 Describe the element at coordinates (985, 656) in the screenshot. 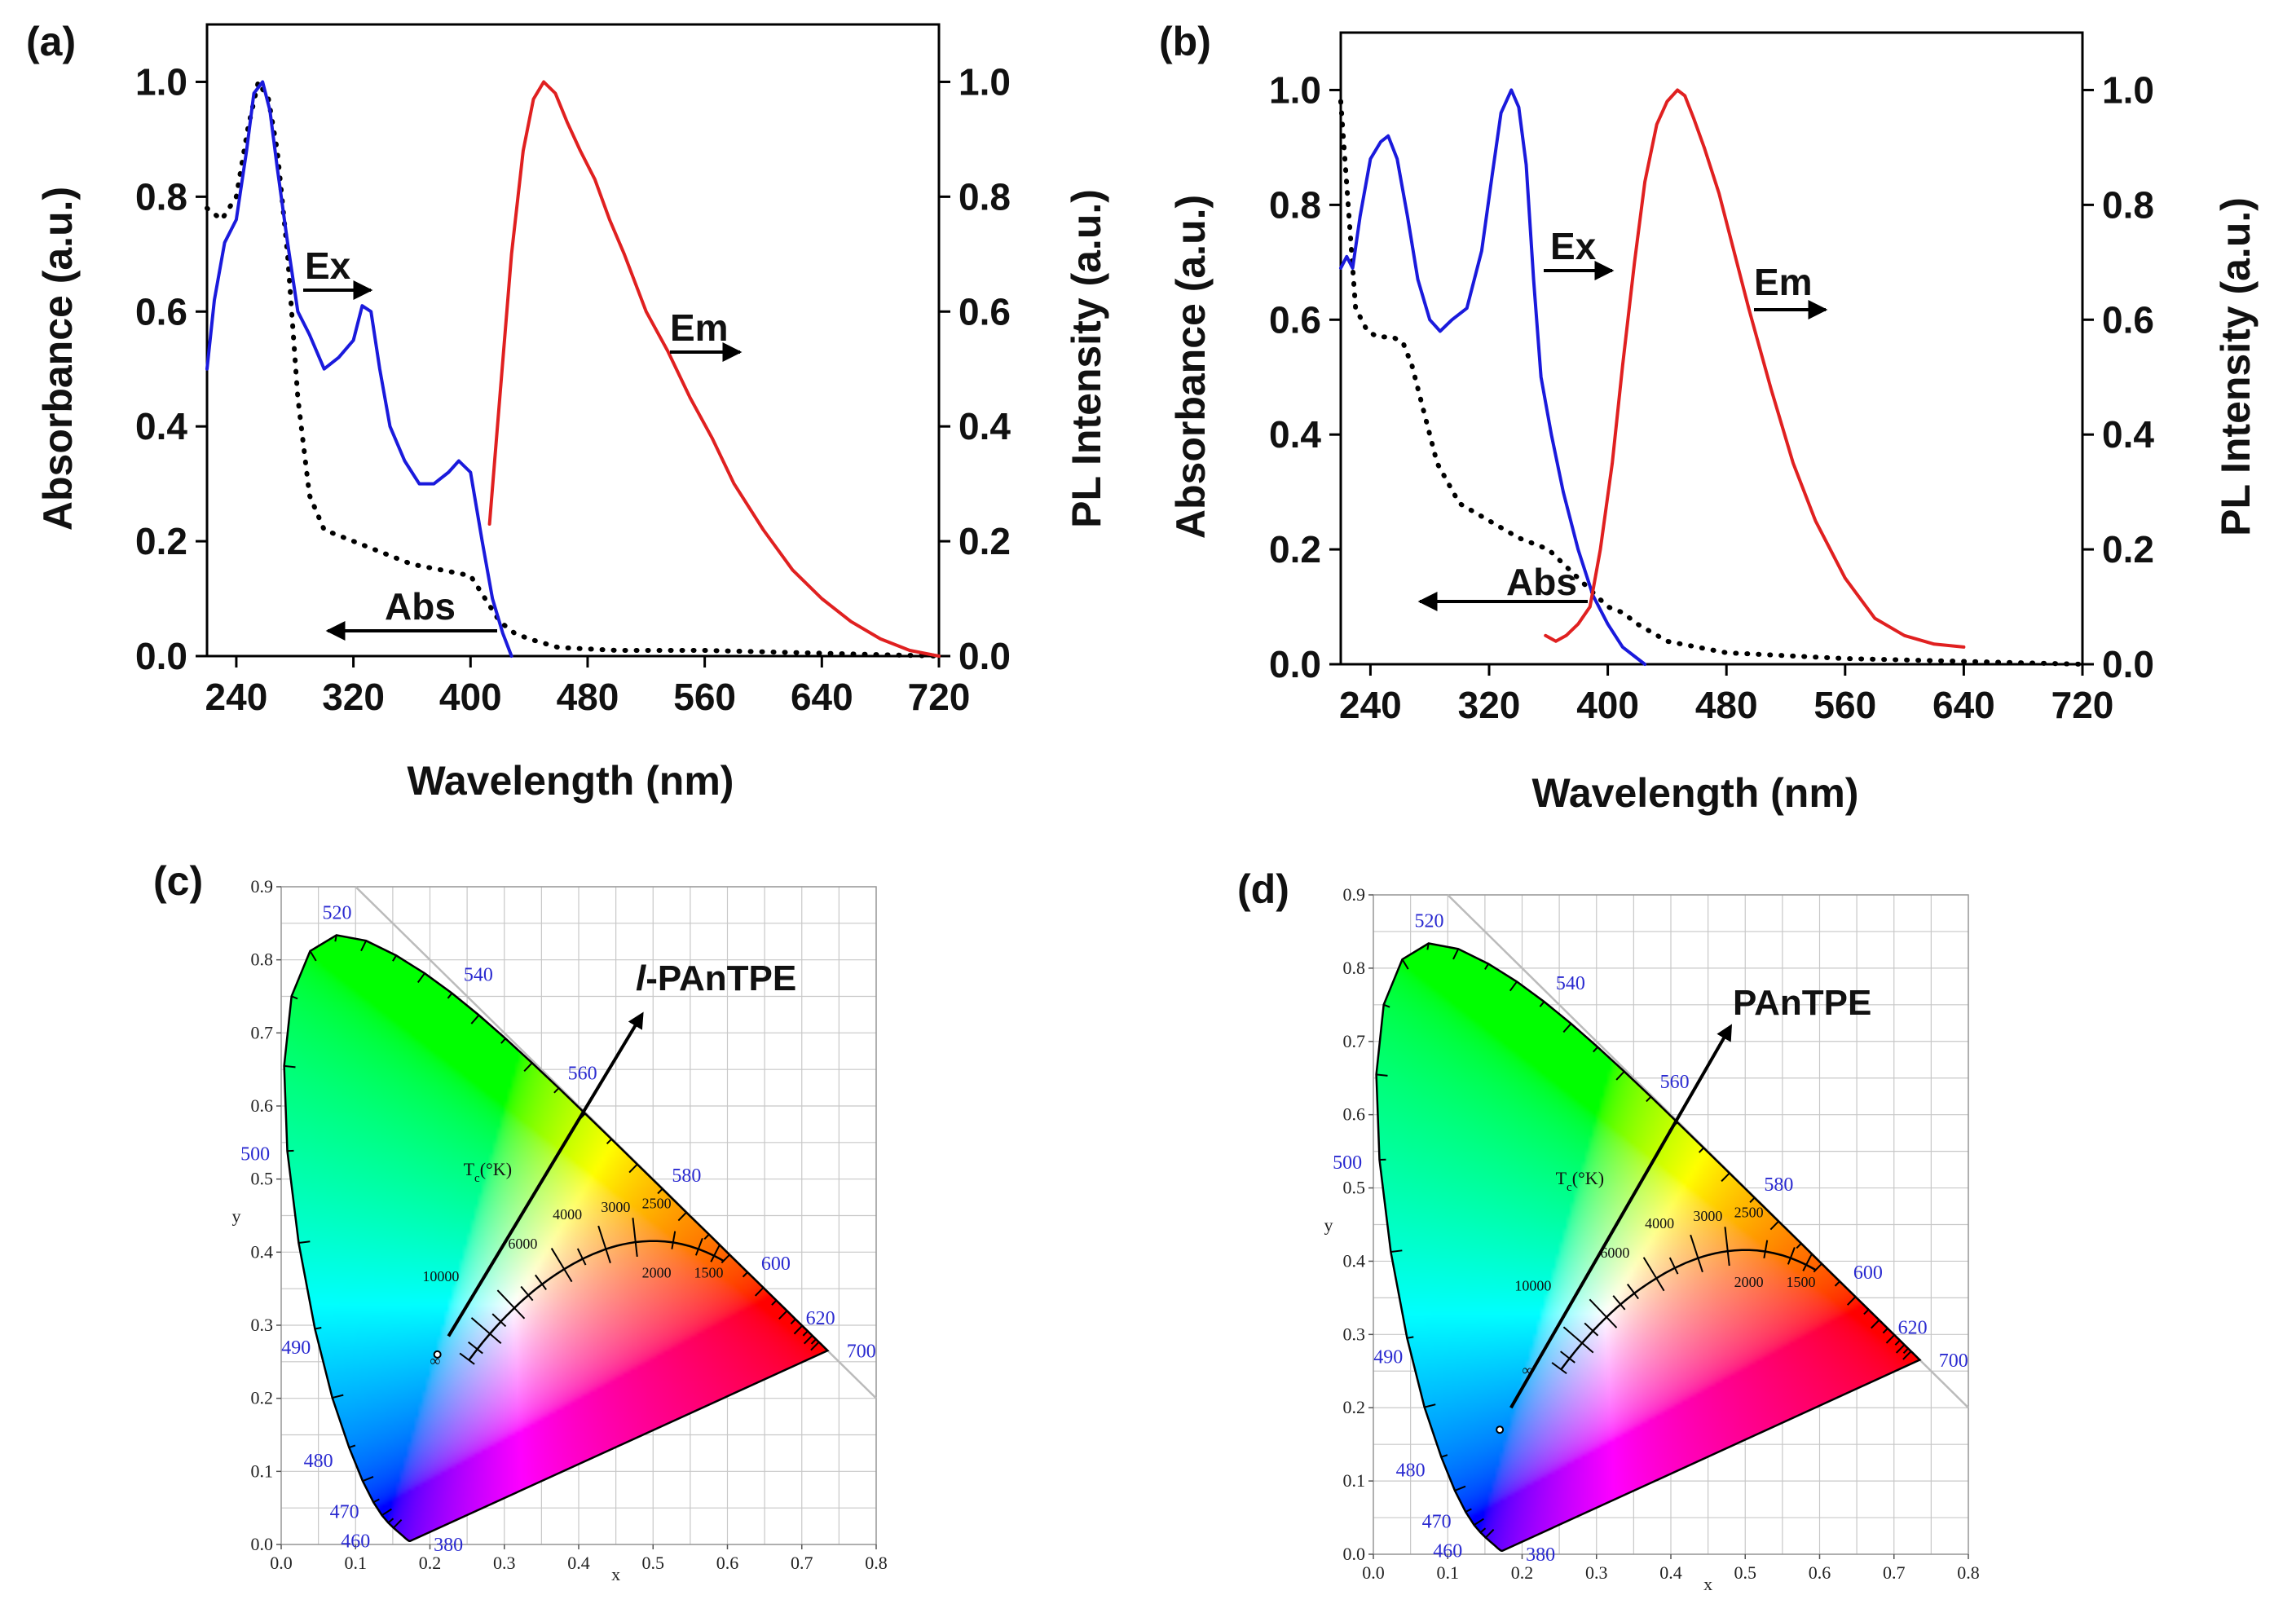

I see `panel-a-ytick-right-label: 0.0` at that location.